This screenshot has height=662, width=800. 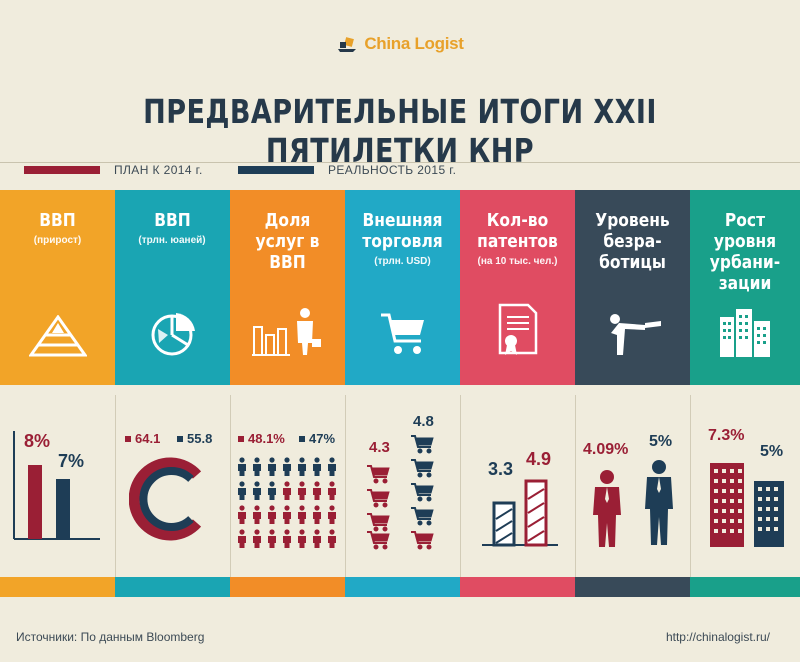 I want to click on urbanization-real: 5%, so click(x=772, y=451).